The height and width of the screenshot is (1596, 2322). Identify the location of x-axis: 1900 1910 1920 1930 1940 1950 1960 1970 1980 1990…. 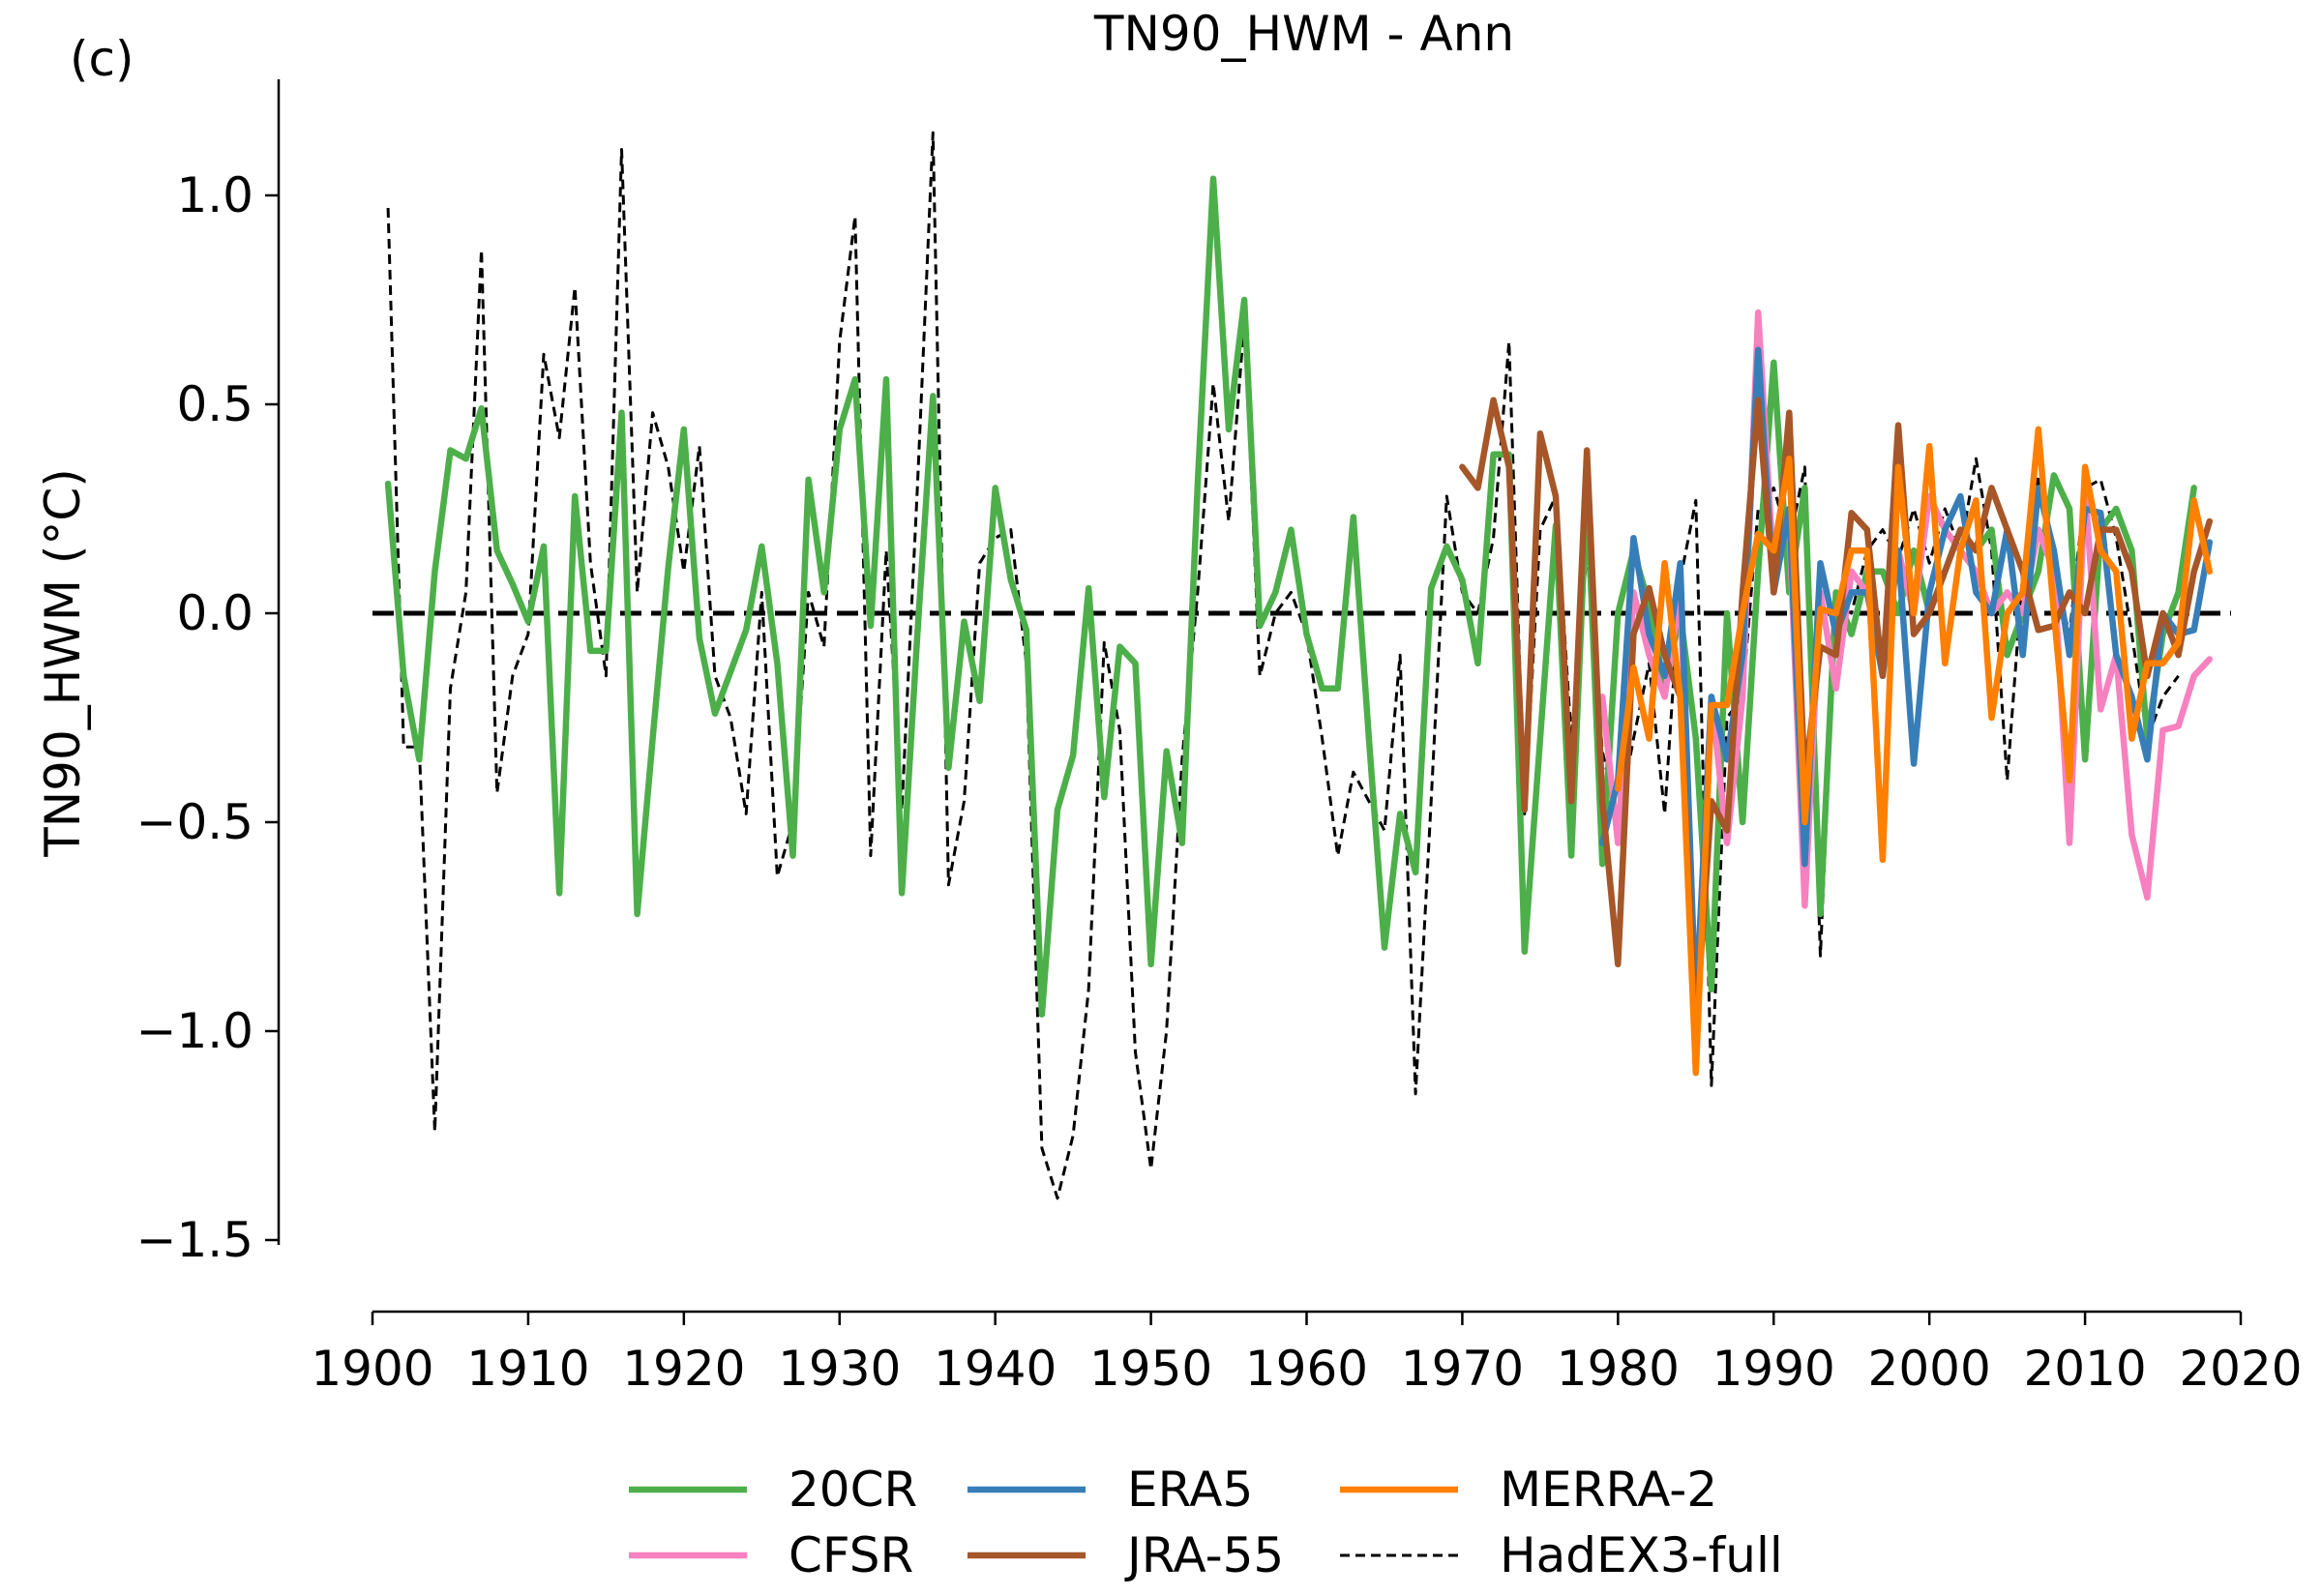
(1307, 1353).